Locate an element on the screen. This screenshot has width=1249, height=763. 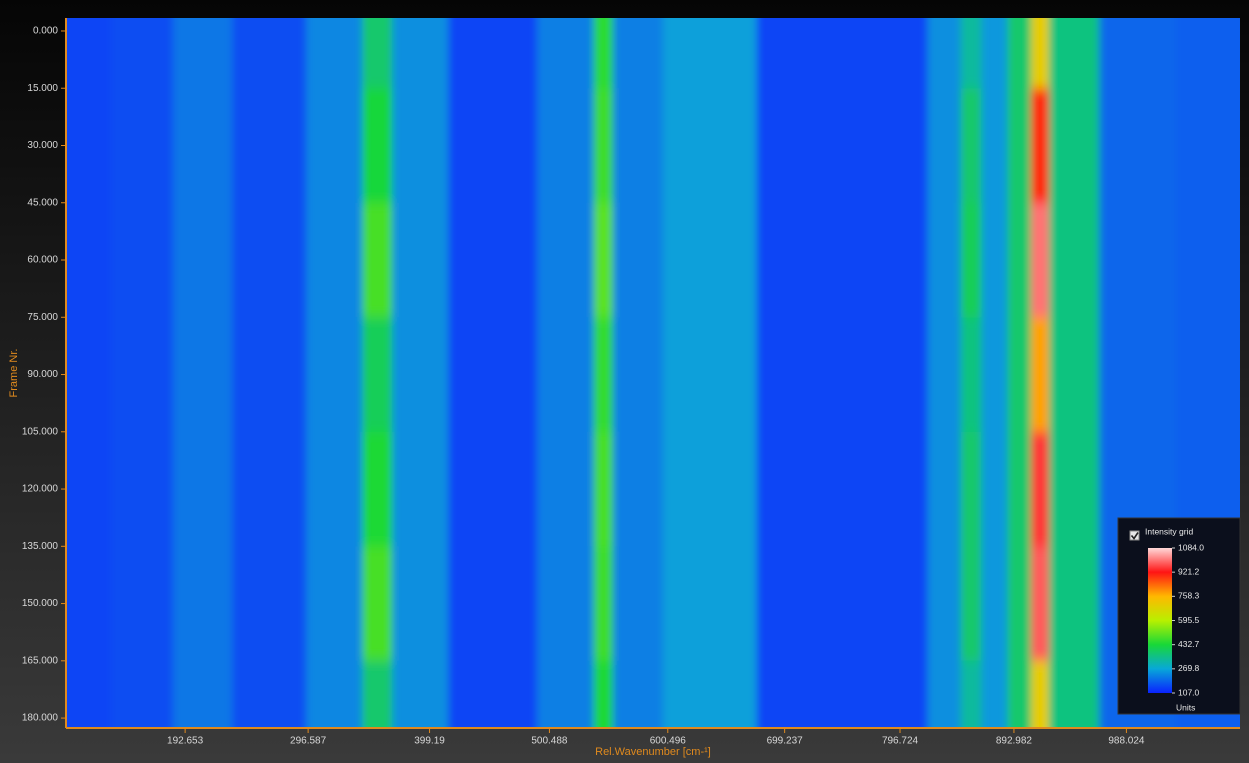
legend-checkbox is located at coordinates (1134, 535).